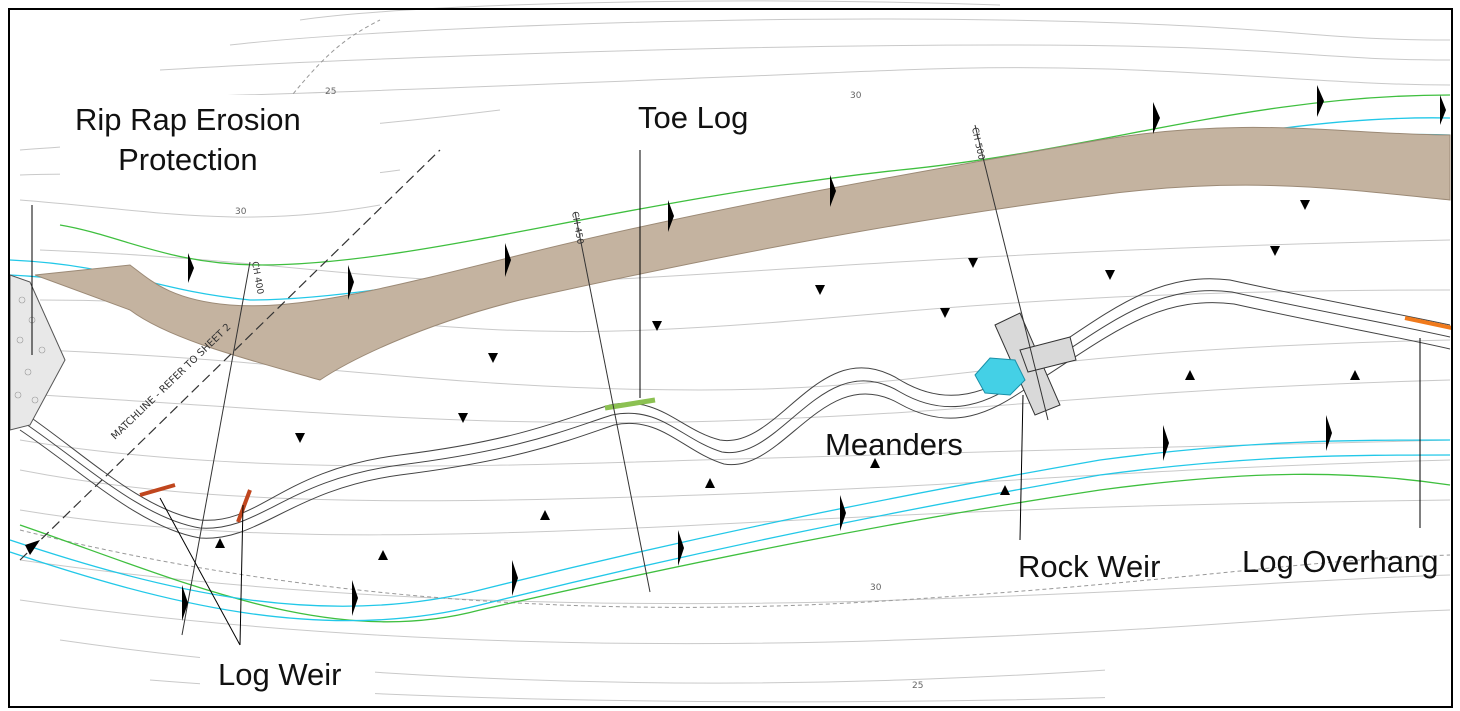 The image size is (1460, 711). What do you see at coordinates (856, 96) in the screenshot?
I see `contour-label-30-top: 30` at bounding box center [856, 96].